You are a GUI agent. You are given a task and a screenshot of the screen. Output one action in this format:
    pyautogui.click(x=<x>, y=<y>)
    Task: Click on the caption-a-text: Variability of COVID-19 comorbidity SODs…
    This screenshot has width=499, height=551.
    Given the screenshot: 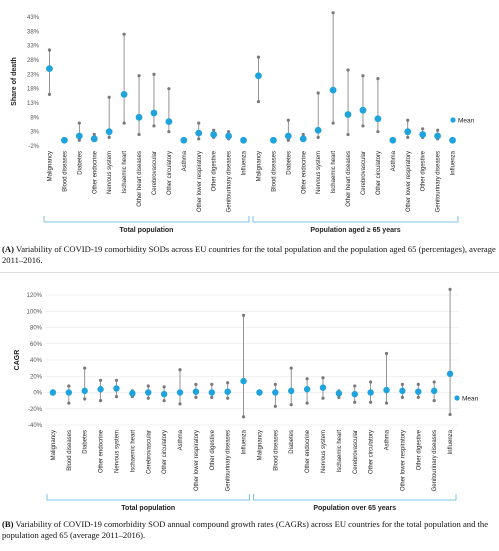 What is the action you would take?
    pyautogui.click(x=249, y=254)
    